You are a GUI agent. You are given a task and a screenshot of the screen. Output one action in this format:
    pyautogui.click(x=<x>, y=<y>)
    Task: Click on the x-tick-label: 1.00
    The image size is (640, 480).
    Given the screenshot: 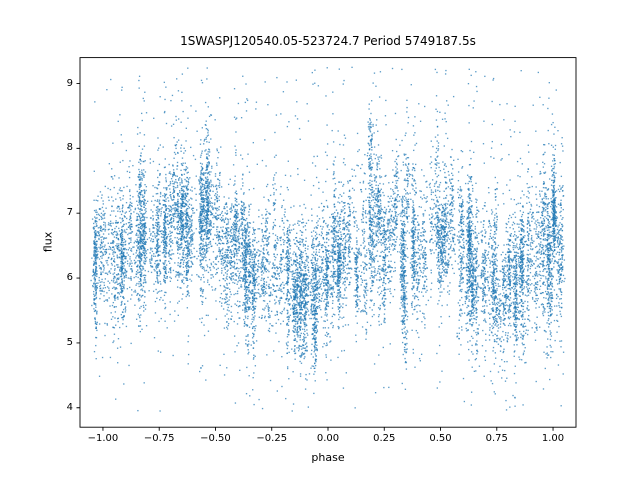 What is the action you would take?
    pyautogui.click(x=553, y=438)
    